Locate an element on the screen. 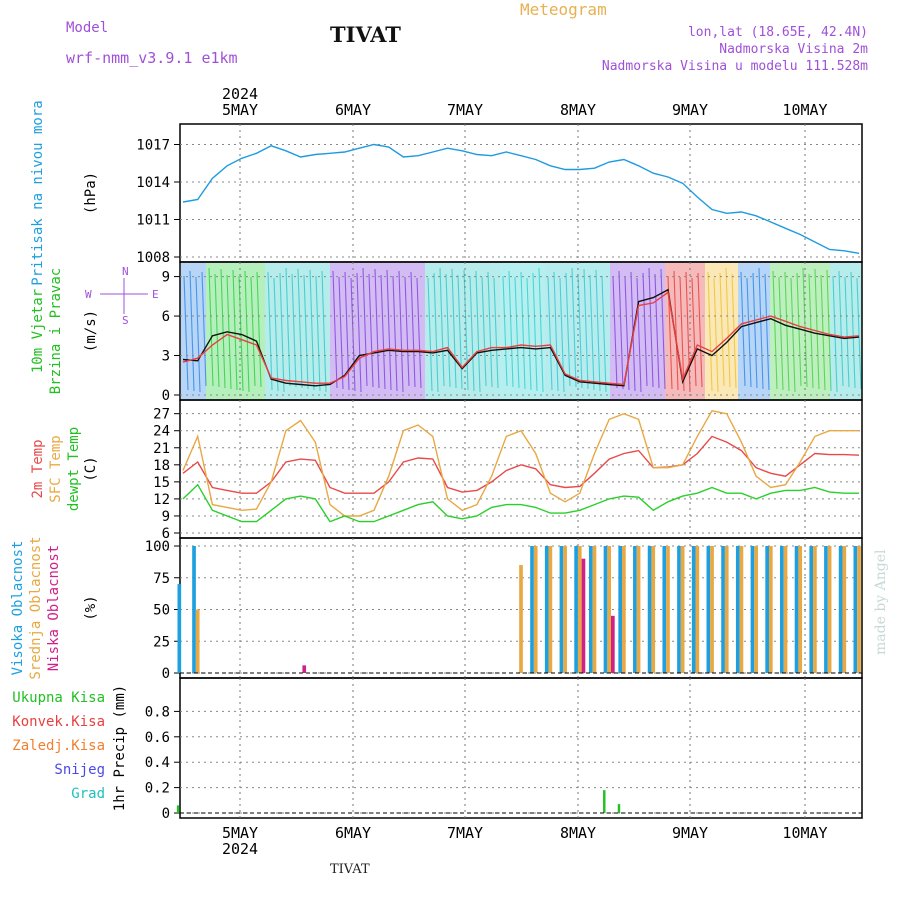 The width and height of the screenshot is (900, 900). y-tick-label: 1017 is located at coordinates (153, 146).